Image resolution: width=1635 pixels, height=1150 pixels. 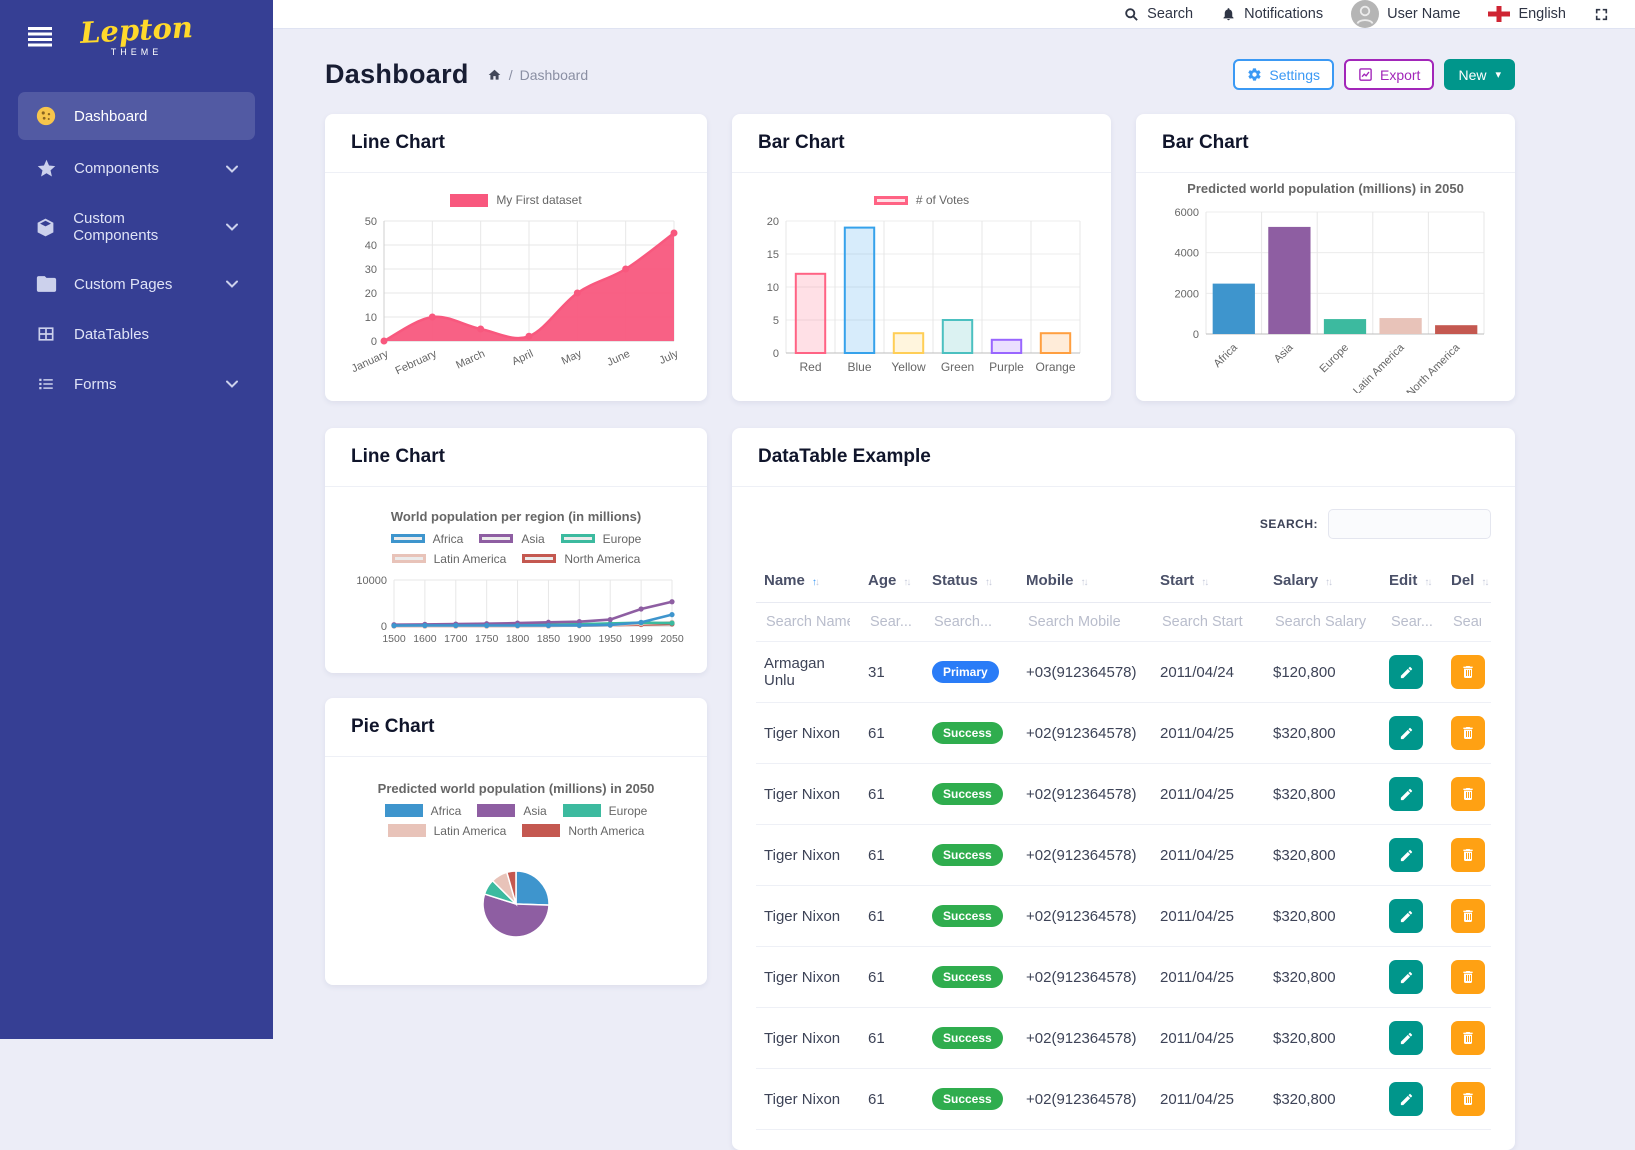 I want to click on notifications-label: Notifications, so click(x=1284, y=14).